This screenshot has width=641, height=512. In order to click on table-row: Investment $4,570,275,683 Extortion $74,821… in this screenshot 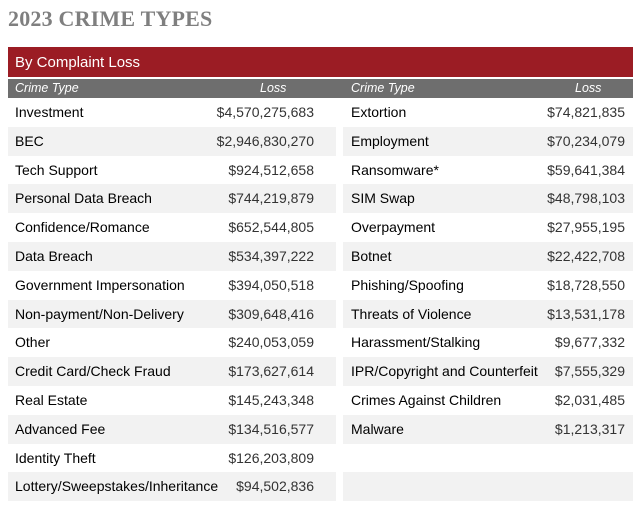, I will do `click(320, 112)`.